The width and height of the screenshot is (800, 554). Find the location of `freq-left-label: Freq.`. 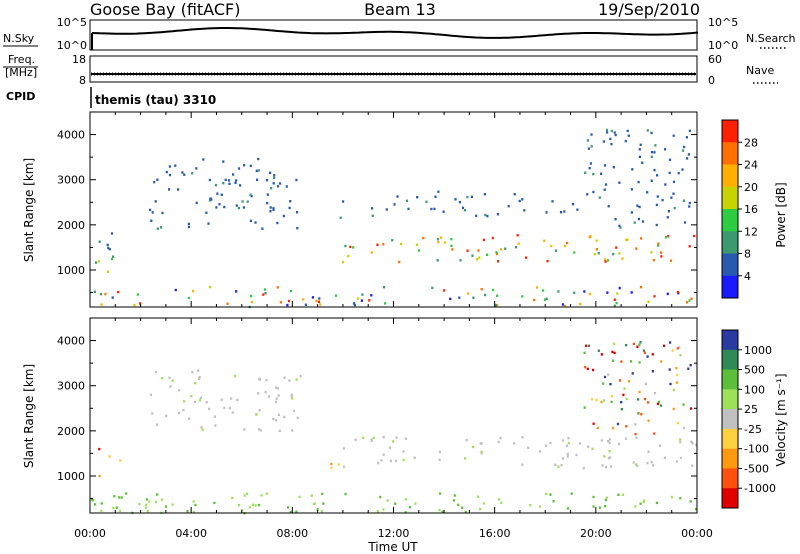

freq-left-label: Freq. is located at coordinates (21, 59).